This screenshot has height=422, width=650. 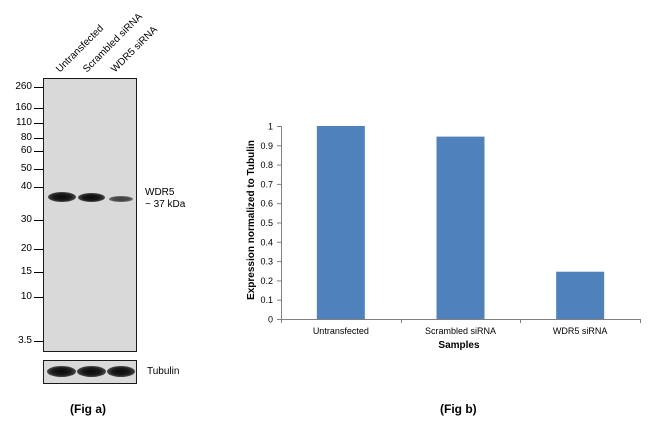 I want to click on mw-marker-80: 80, so click(x=26, y=137).